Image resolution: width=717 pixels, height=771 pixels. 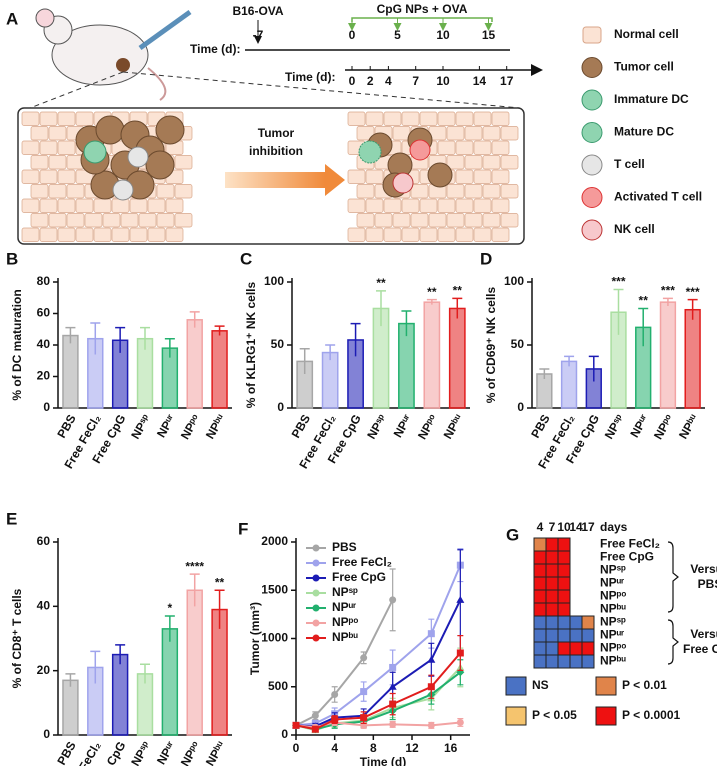 What do you see at coordinates (215, 49) in the screenshot?
I see `time-label: Time (d):` at bounding box center [215, 49].